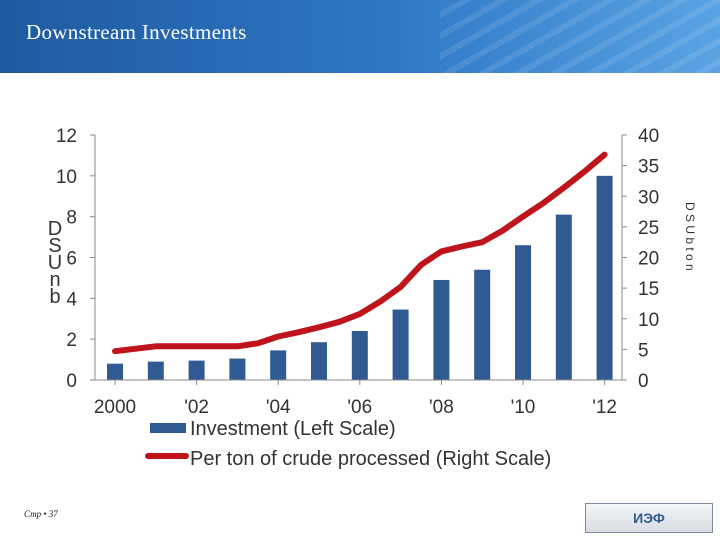 Image resolution: width=720 pixels, height=540 pixels. I want to click on page-number: Стр • 37, so click(41, 514).